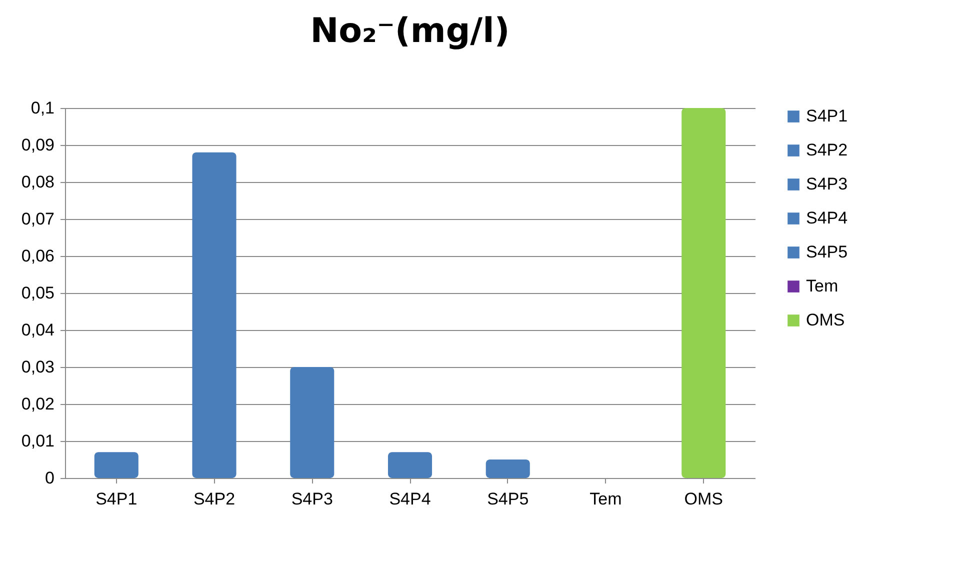 Image resolution: width=961 pixels, height=583 pixels. Describe the element at coordinates (827, 252) in the screenshot. I see `legend-label: S4P5` at that location.